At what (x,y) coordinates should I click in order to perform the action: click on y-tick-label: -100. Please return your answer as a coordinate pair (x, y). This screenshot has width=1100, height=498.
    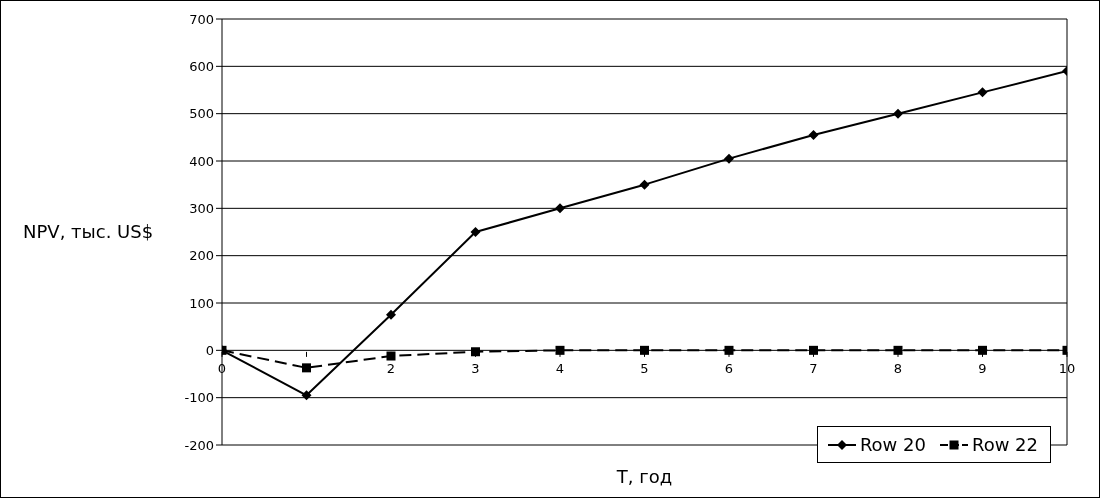
    Looking at the image, I should click on (199, 398).